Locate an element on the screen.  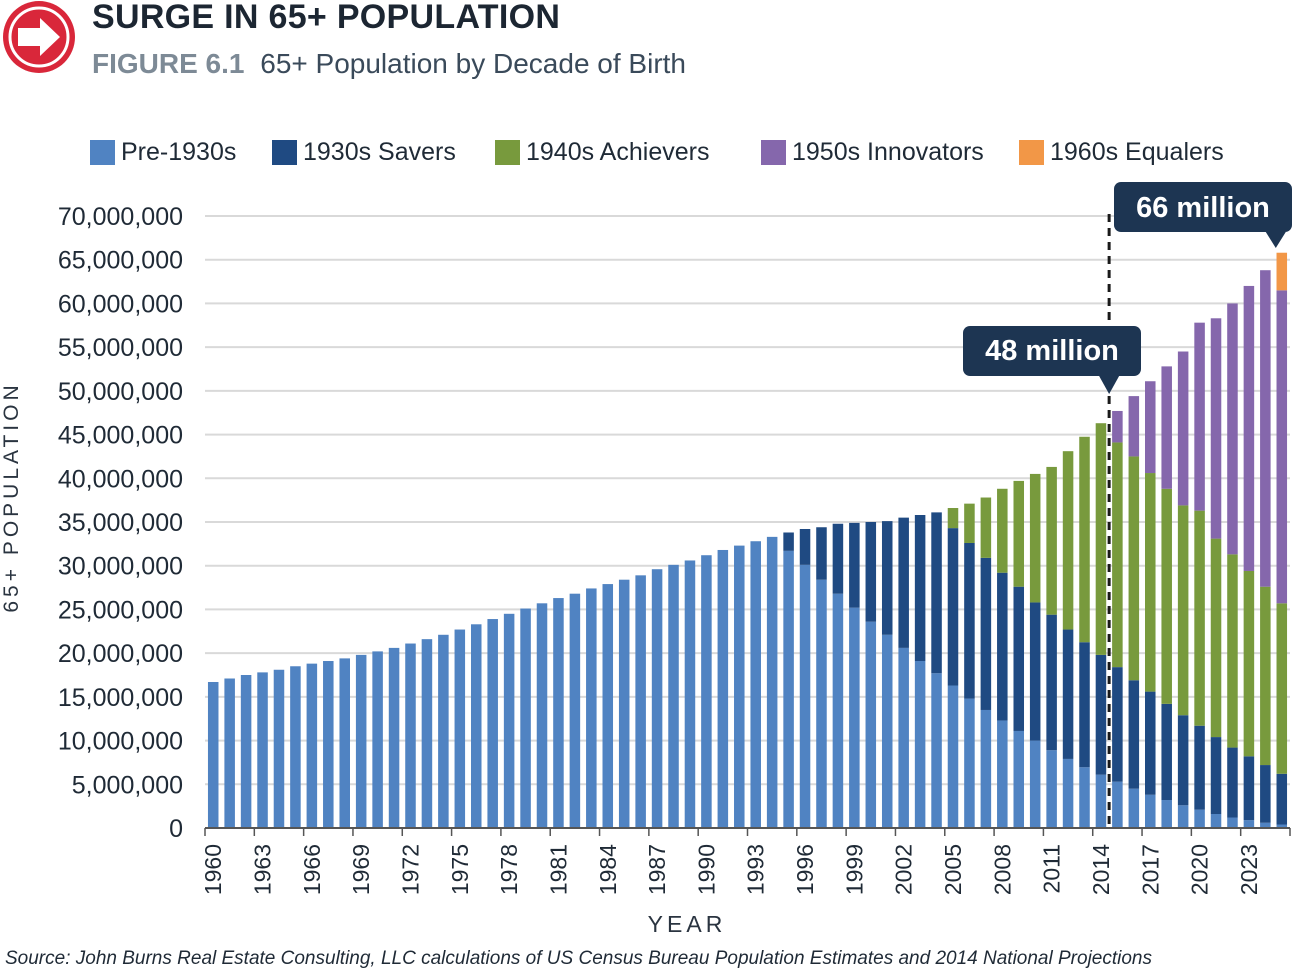
subtitle-text: 65+ Population by Decade of Birth is located at coordinates (473, 63).